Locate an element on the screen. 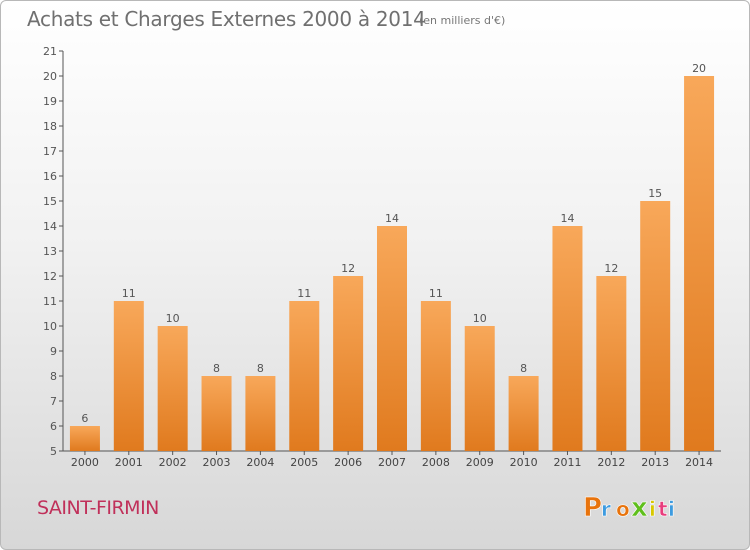 The width and height of the screenshot is (750, 550). x-tick-label-2013: 2013 is located at coordinates (655, 462).